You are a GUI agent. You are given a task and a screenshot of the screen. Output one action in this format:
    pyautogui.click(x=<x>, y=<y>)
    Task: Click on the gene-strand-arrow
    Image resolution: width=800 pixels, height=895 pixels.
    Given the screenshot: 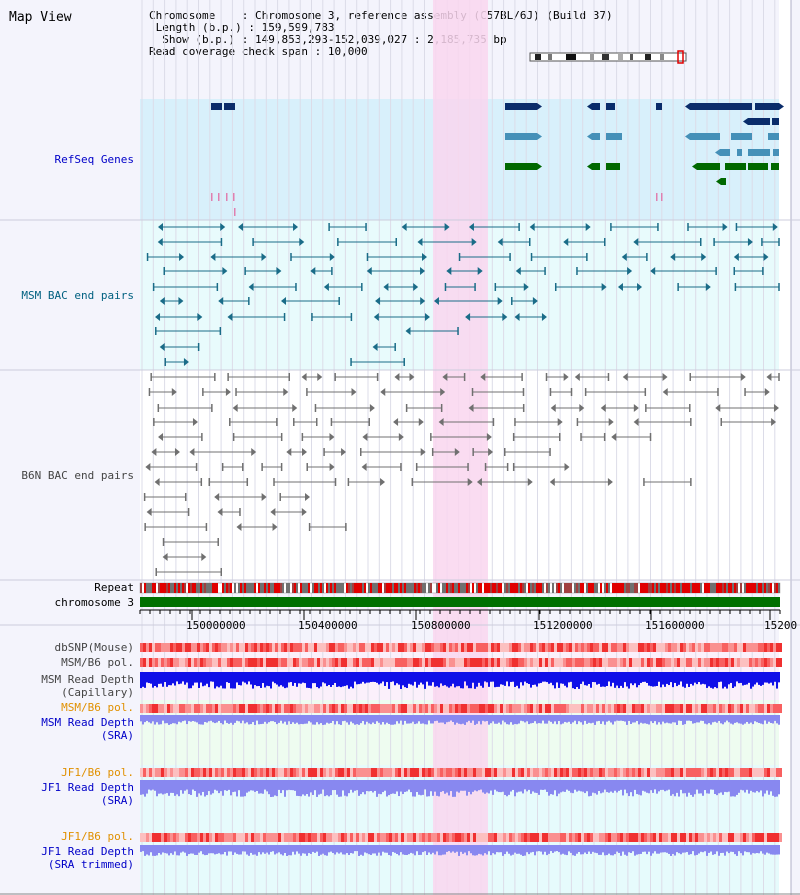 What is the action you would take?
    pyautogui.click(x=539, y=166)
    